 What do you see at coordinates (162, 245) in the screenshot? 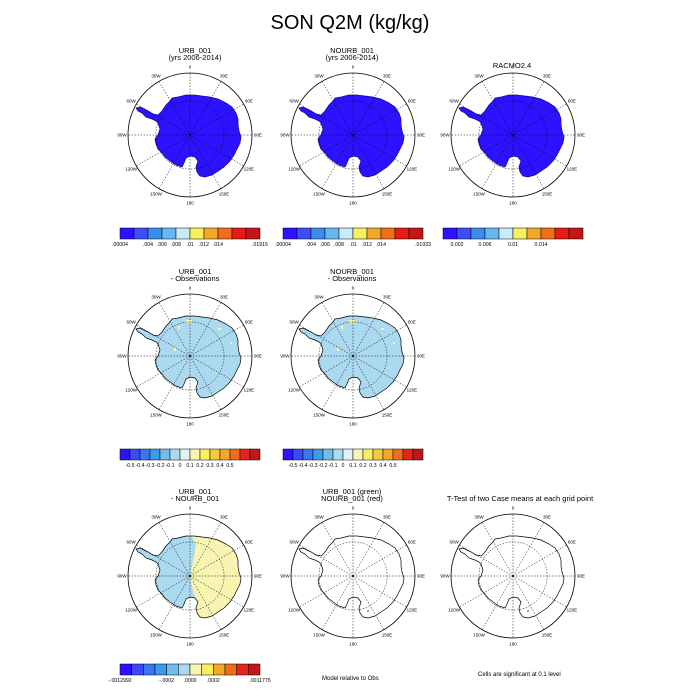
I see `colorbar-label: .006` at bounding box center [162, 245].